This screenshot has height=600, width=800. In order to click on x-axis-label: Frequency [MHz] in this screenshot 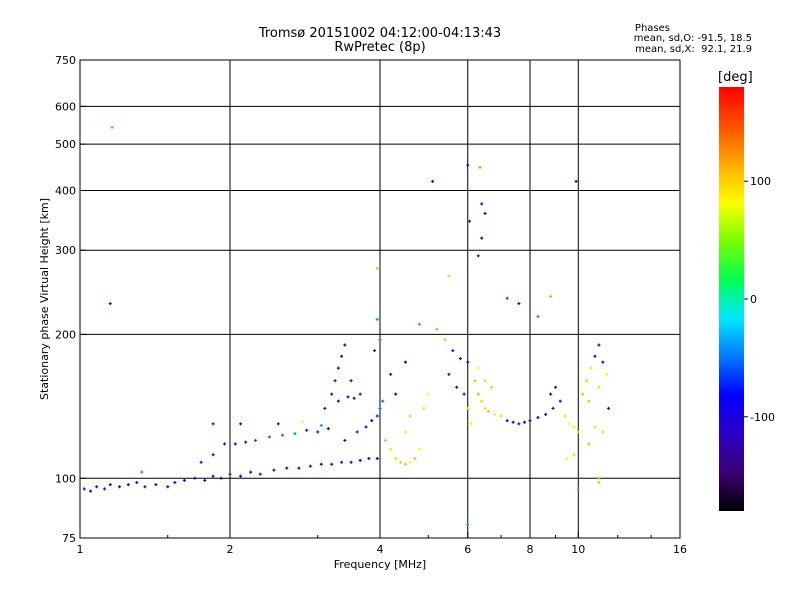, I will do `click(380, 564)`.